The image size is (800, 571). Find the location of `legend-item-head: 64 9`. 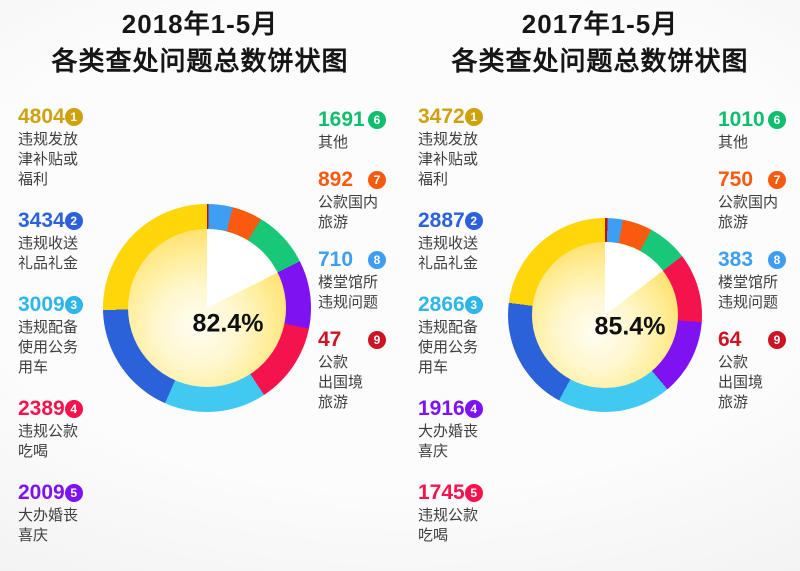

legend-item-head: 64 9 is located at coordinates (759, 340).